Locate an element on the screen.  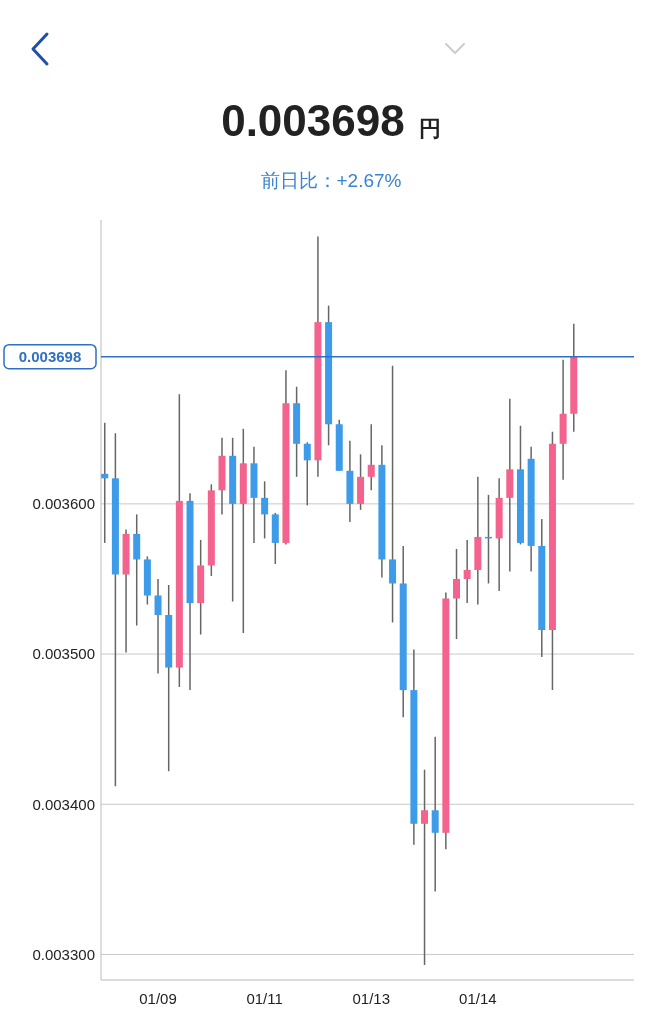
y-tick-label: 0.003300 is located at coordinates (63, 954).